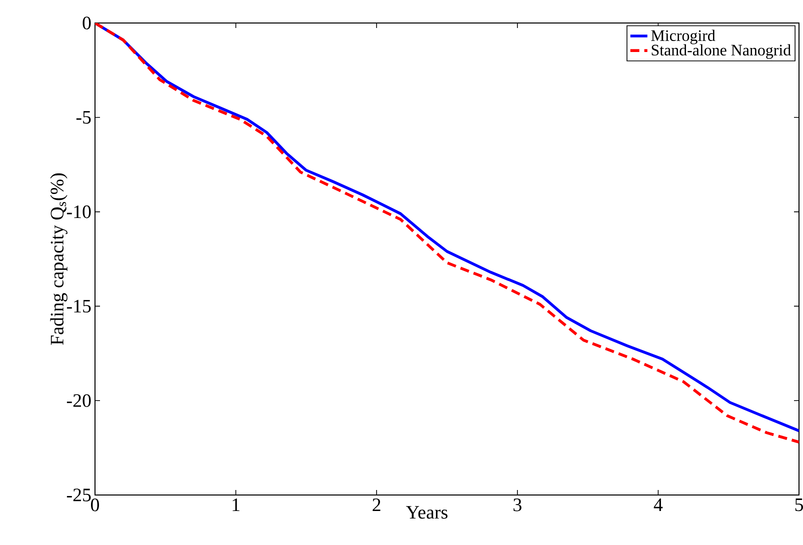 This screenshot has height=545, width=803. Describe the element at coordinates (518, 505) in the screenshot. I see `x-tick-label: 3` at that location.